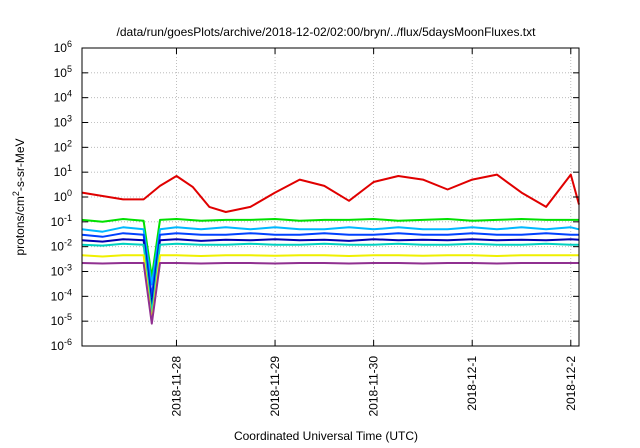 The width and height of the screenshot is (640, 448). I want to click on y-tick-label: 10⁻², so click(61, 246).